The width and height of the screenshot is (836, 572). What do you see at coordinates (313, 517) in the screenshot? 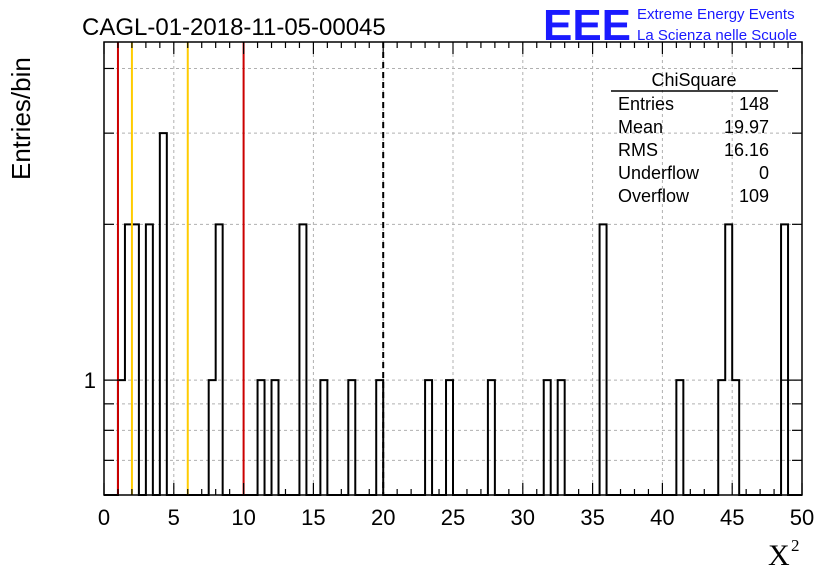
I see `x-tick-label: 15` at bounding box center [313, 517].